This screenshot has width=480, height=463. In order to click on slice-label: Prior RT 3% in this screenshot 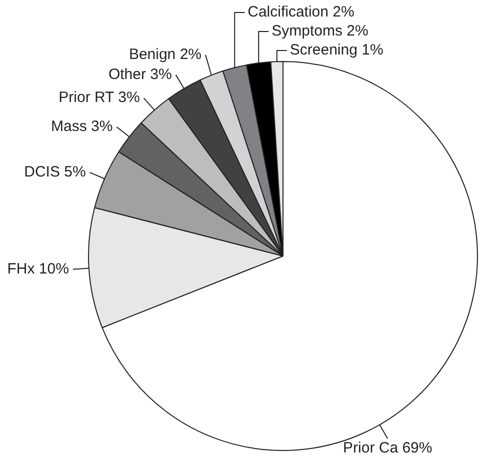, I will do `click(99, 97)`.